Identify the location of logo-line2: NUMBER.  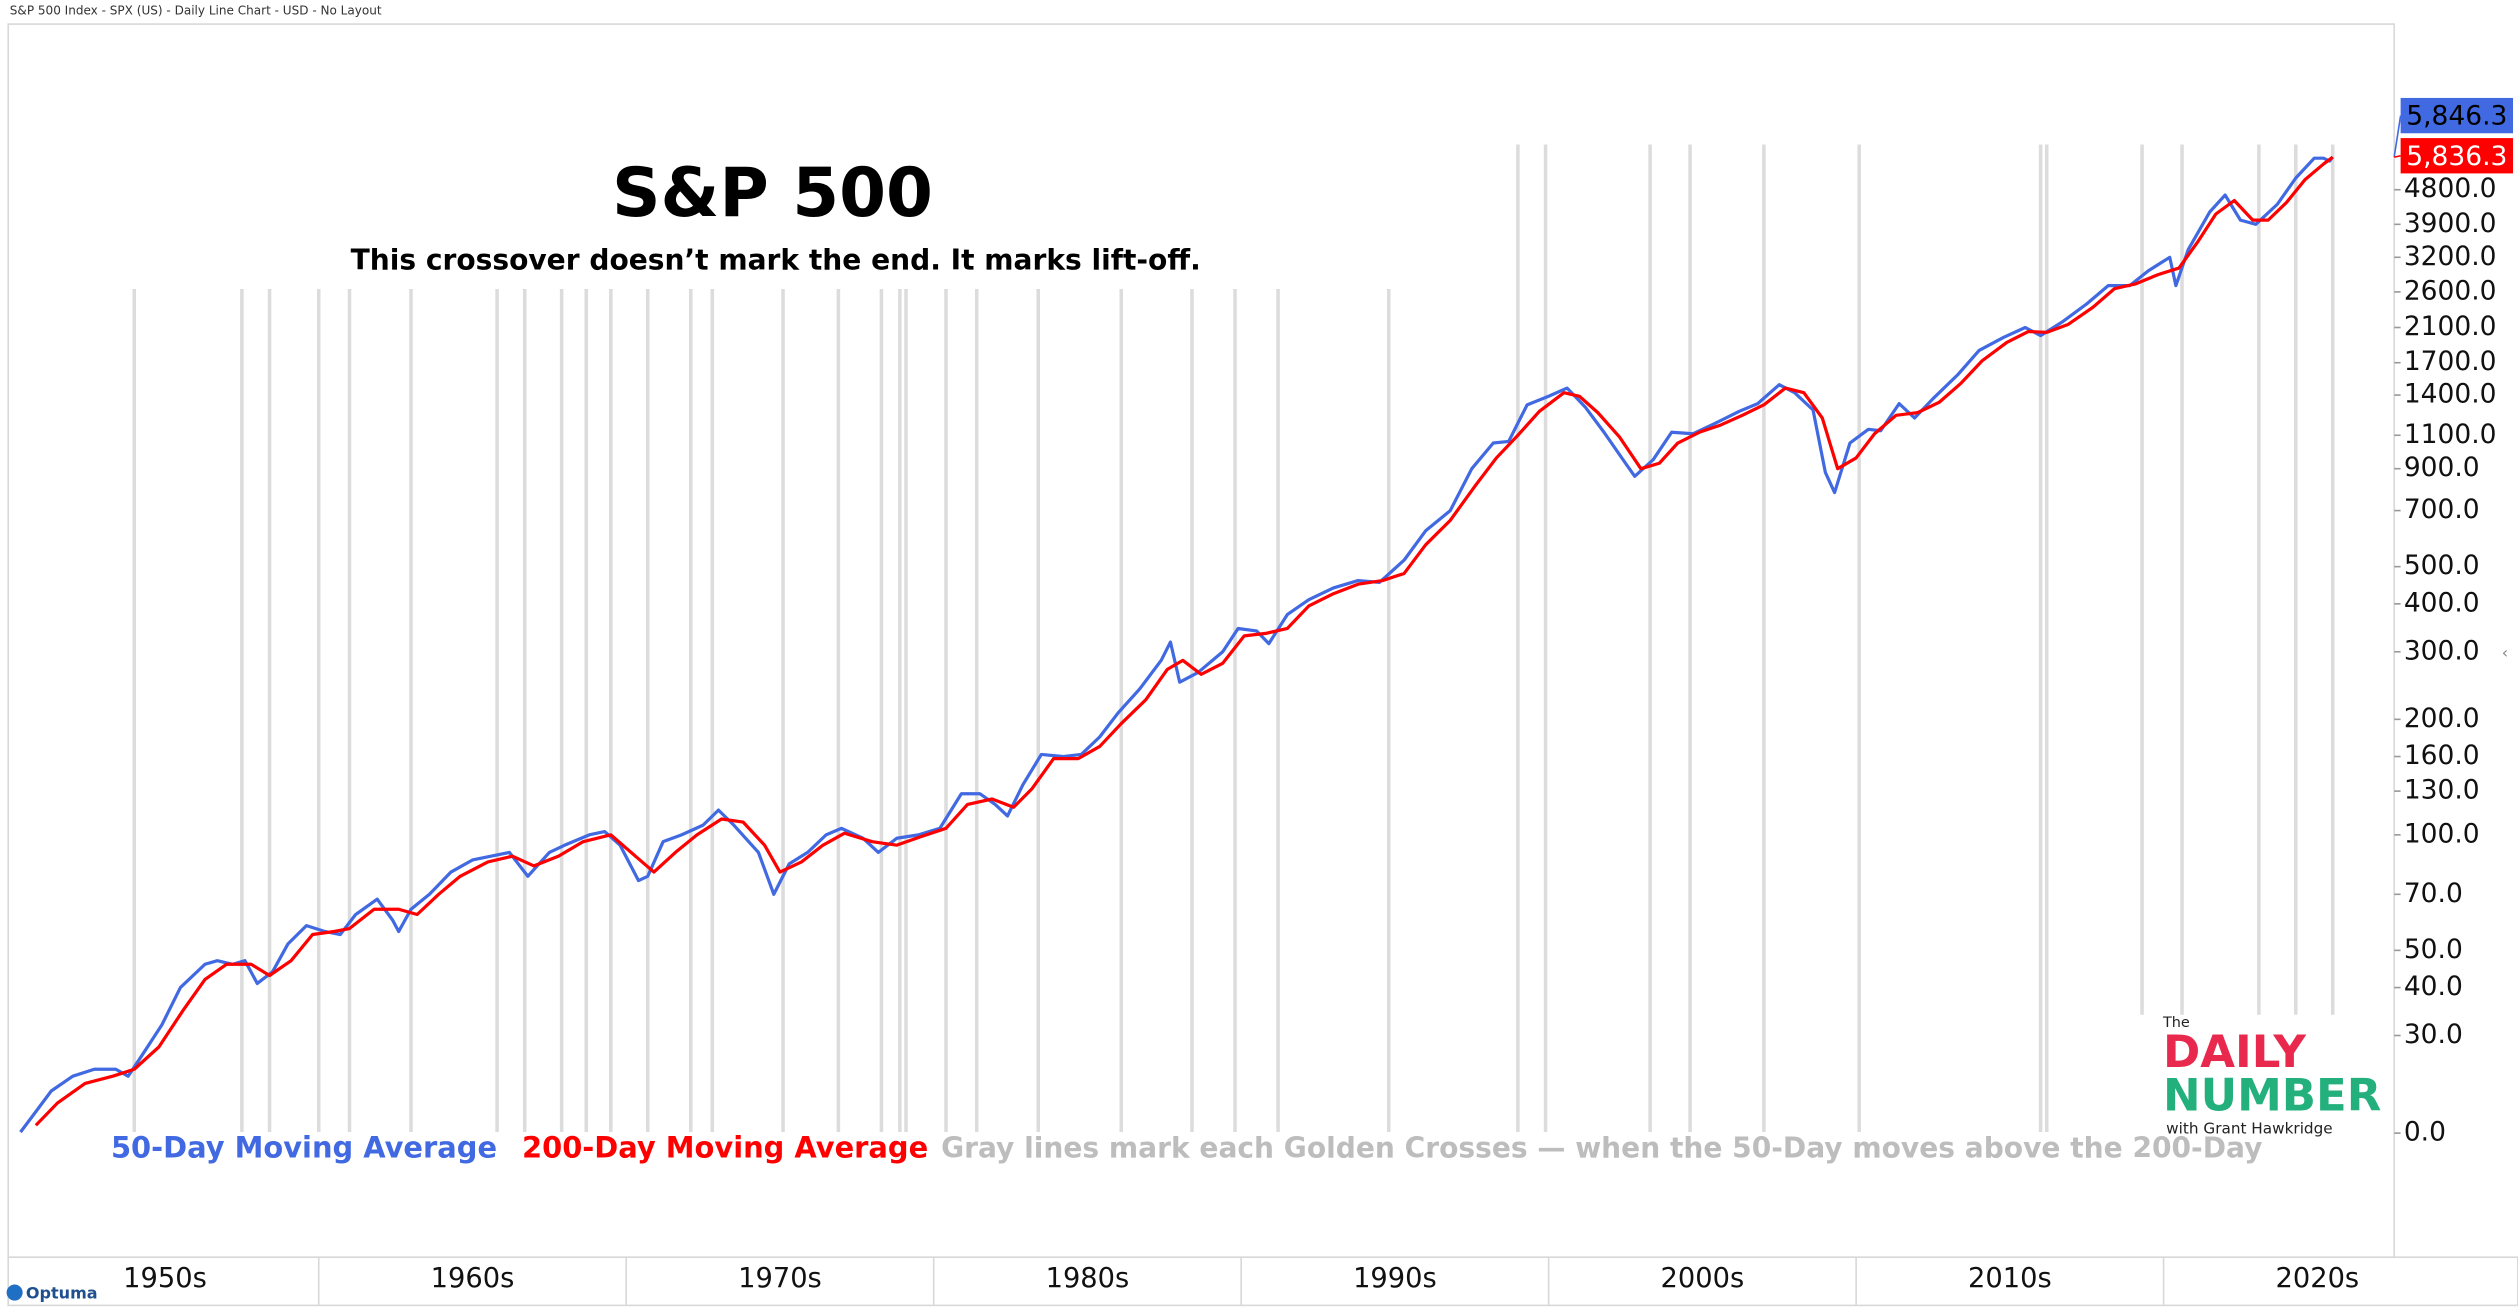
(2272, 1094).